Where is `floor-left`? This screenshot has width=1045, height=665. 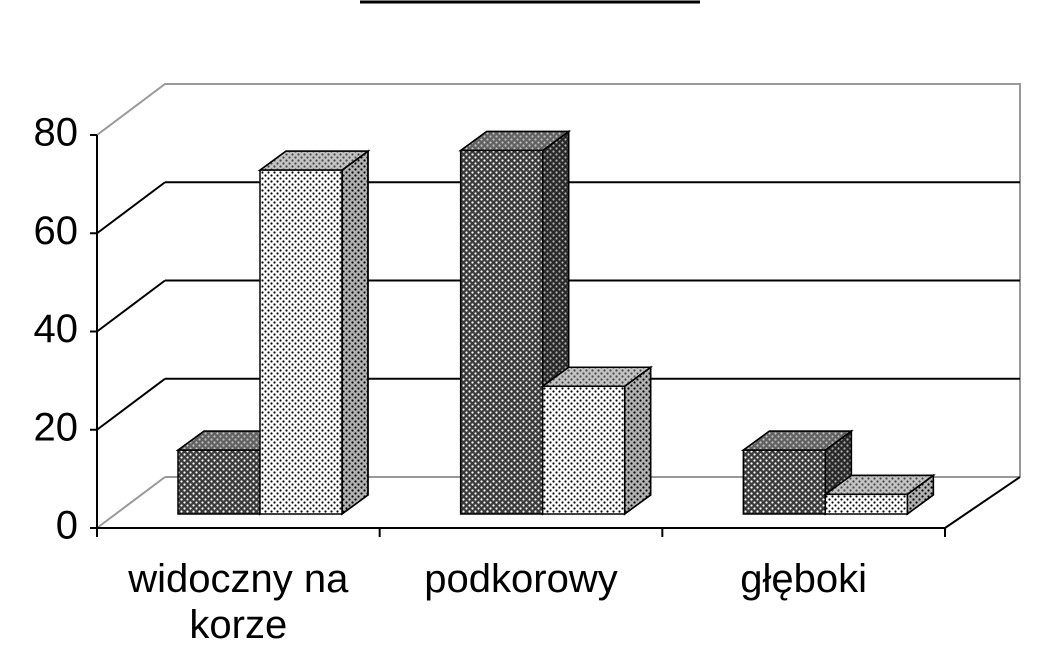 floor-left is located at coordinates (131, 502).